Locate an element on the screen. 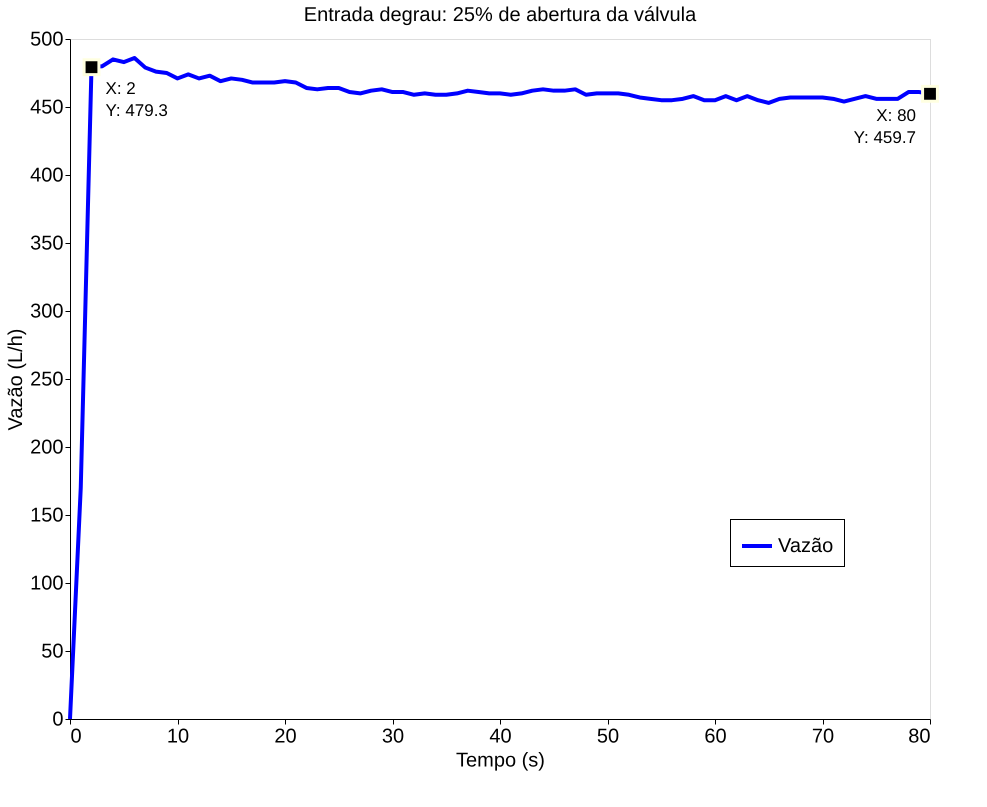  y-tick-label: 200 is located at coordinates (47, 447).